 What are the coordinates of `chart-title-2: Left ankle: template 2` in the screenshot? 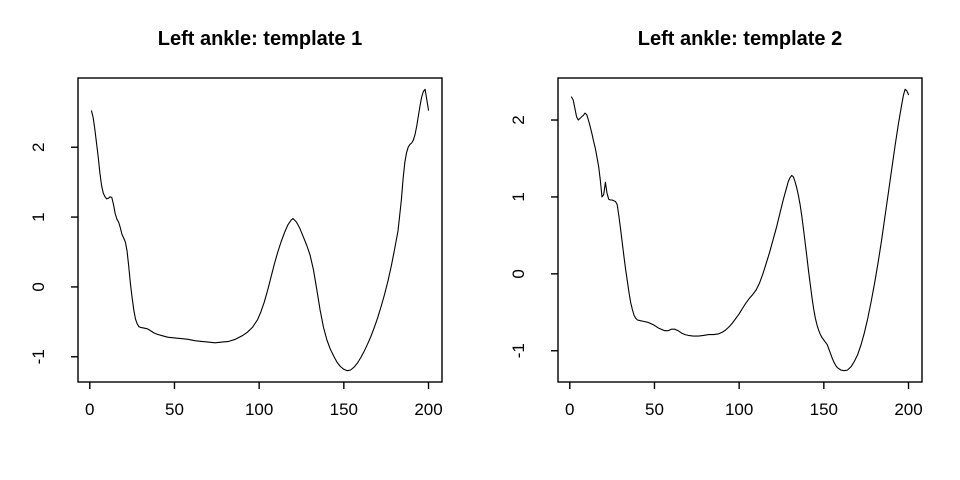 It's located at (740, 39).